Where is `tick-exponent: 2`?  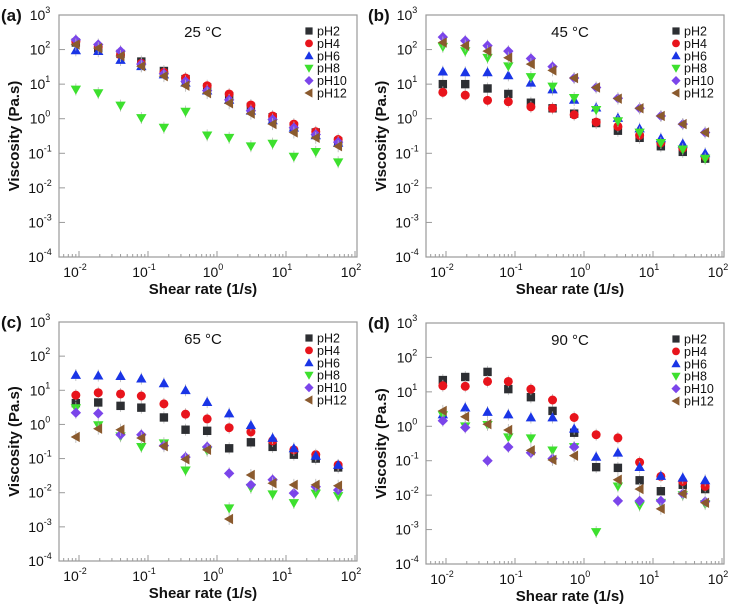
tick-exponent: 2 is located at coordinates (725, 574).